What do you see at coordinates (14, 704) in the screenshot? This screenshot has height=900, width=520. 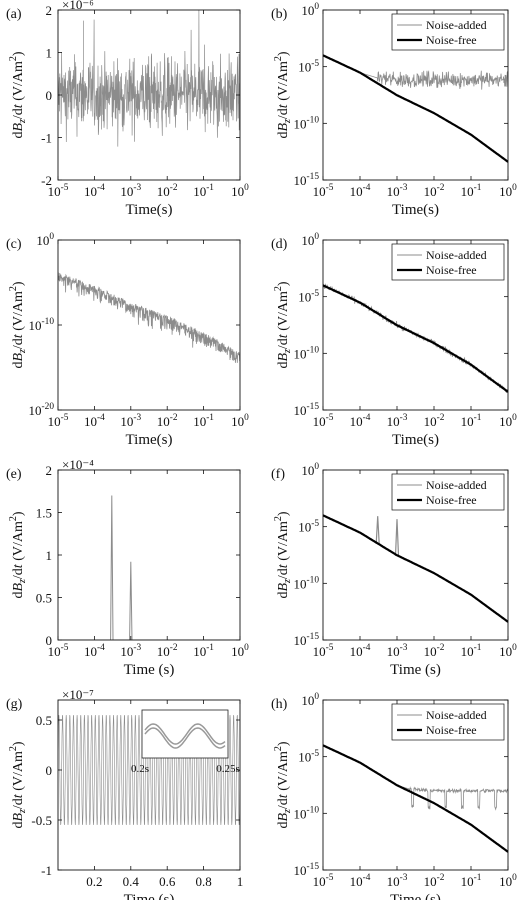 I see `panel-label: (g)` at bounding box center [14, 704].